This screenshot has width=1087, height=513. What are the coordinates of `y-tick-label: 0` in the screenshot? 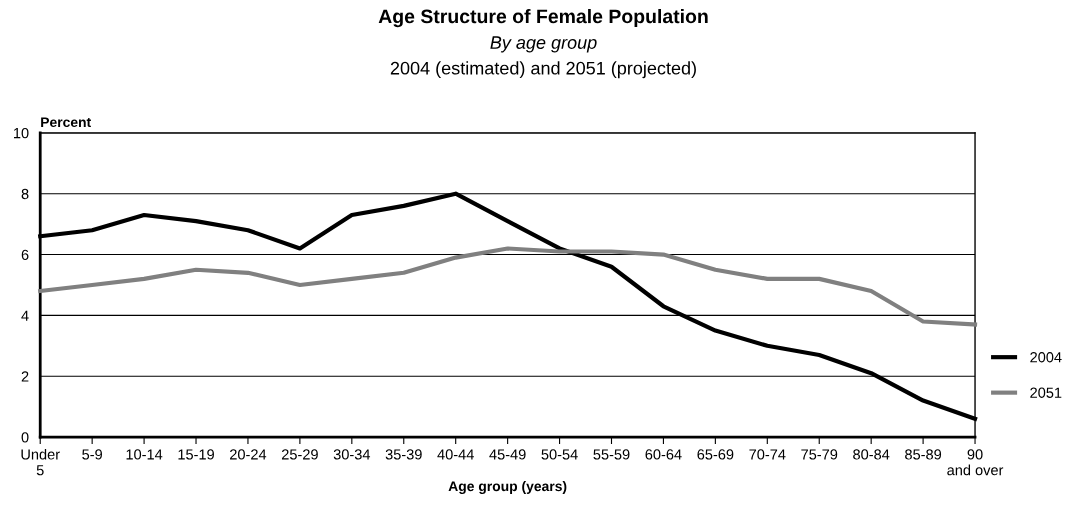 It's located at (25, 437).